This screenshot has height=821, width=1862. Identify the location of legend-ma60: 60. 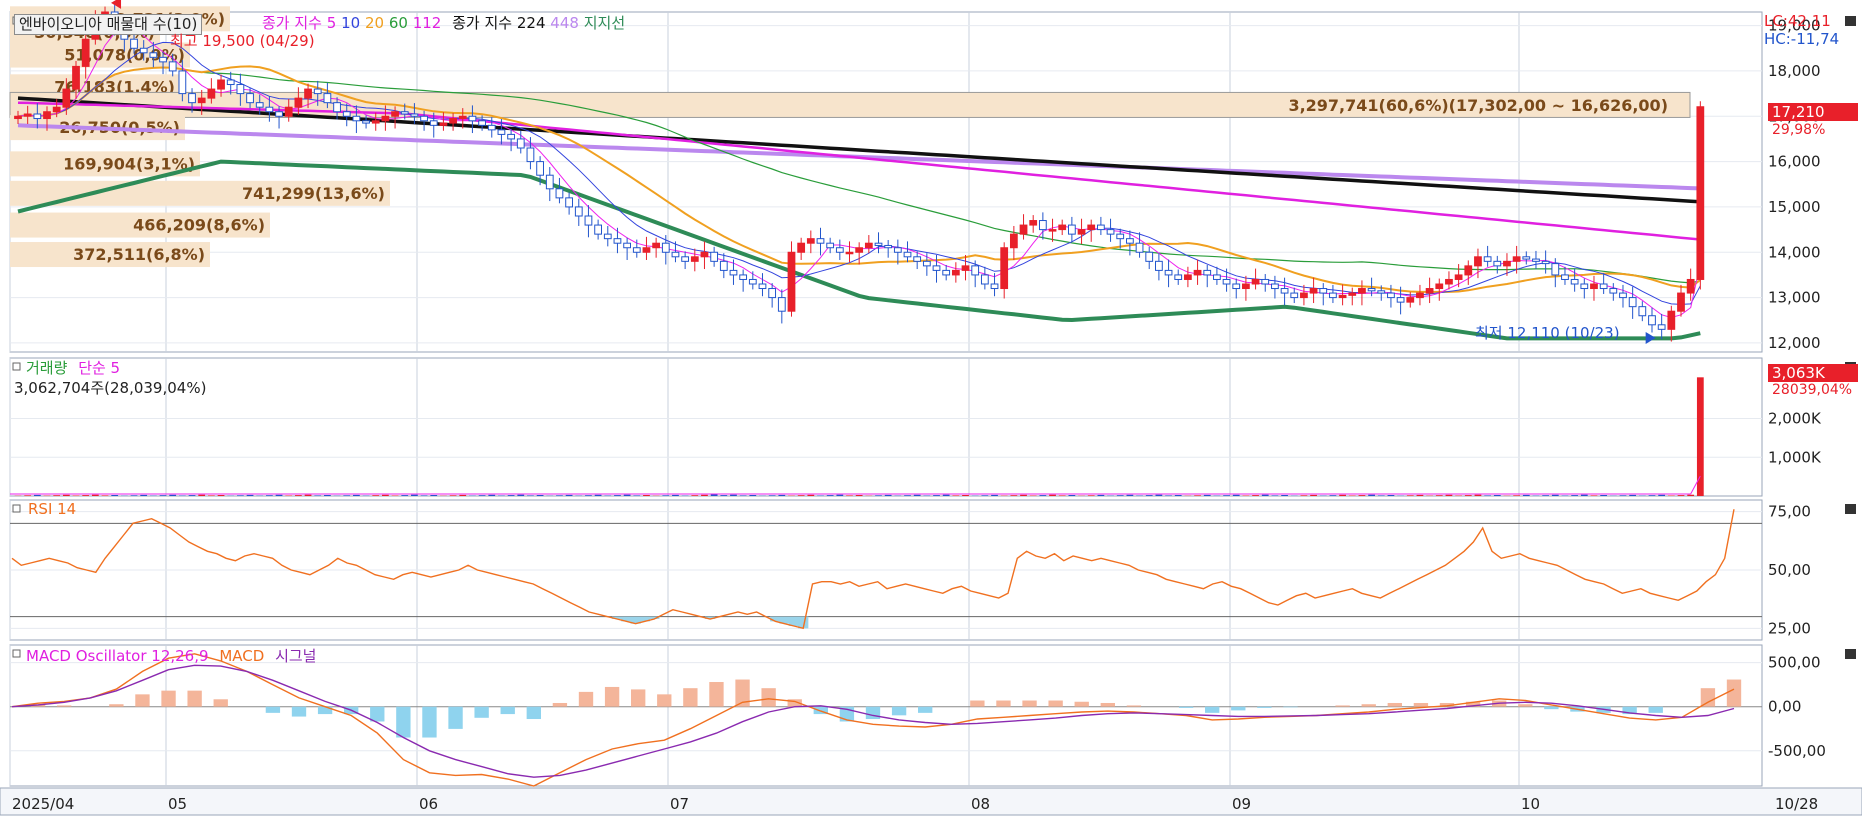
(398, 23).